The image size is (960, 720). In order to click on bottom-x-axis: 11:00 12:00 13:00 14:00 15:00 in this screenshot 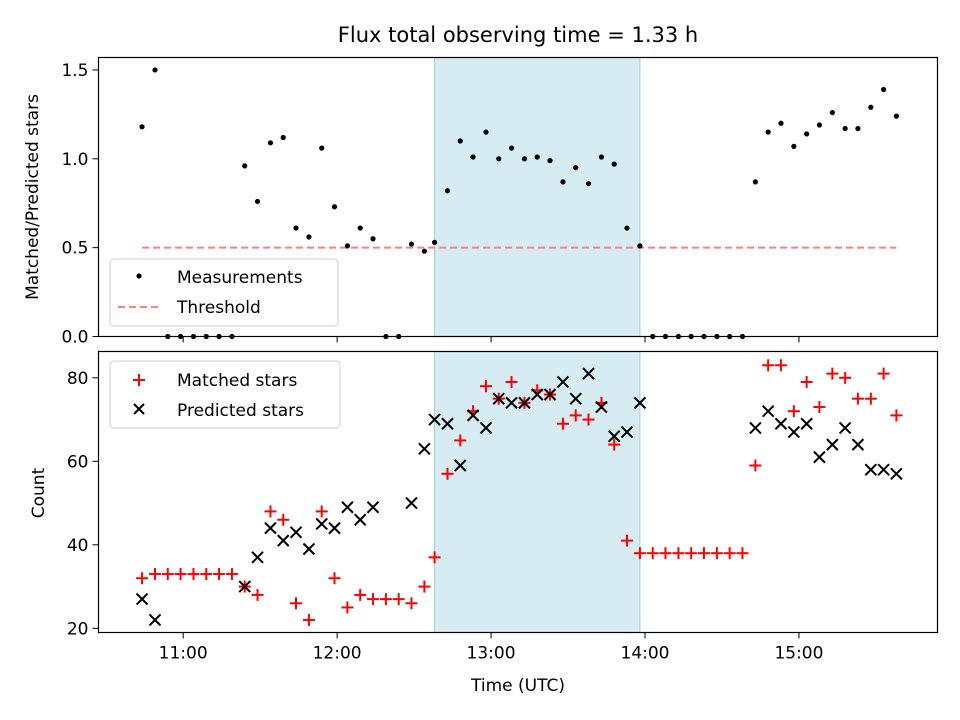, I will do `click(491, 648)`.